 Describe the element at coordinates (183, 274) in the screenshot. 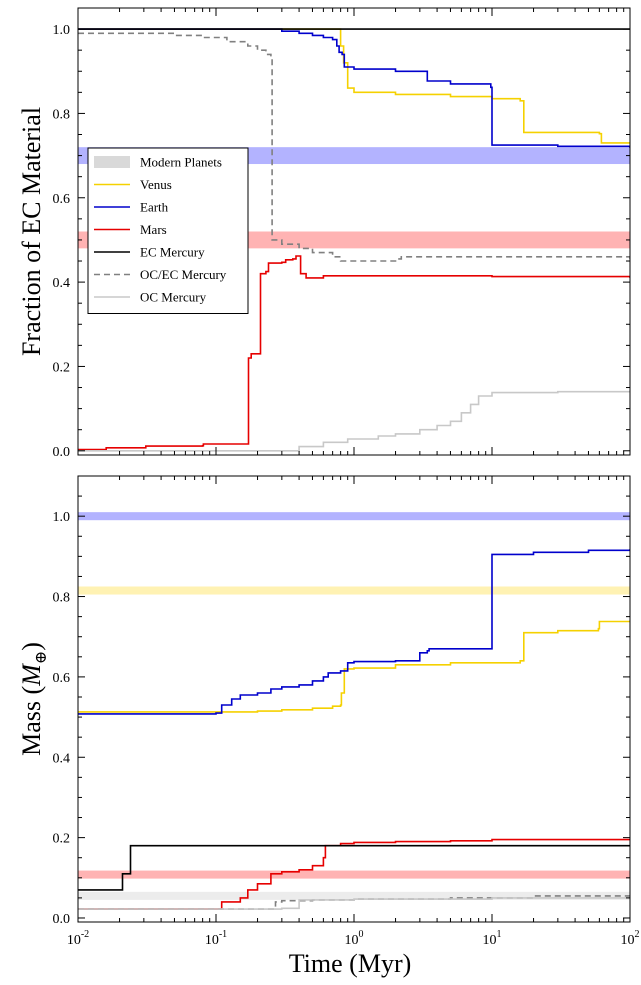

I see `legend-label-oc-ec-mercury: OC/EC Mercury` at that location.